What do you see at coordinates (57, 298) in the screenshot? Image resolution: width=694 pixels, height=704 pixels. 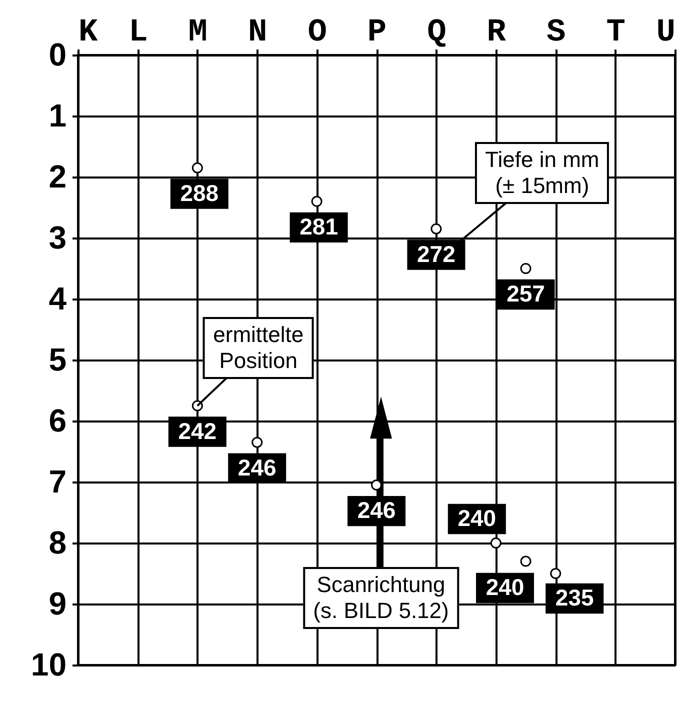 I see `y-tick-label: 4` at bounding box center [57, 298].